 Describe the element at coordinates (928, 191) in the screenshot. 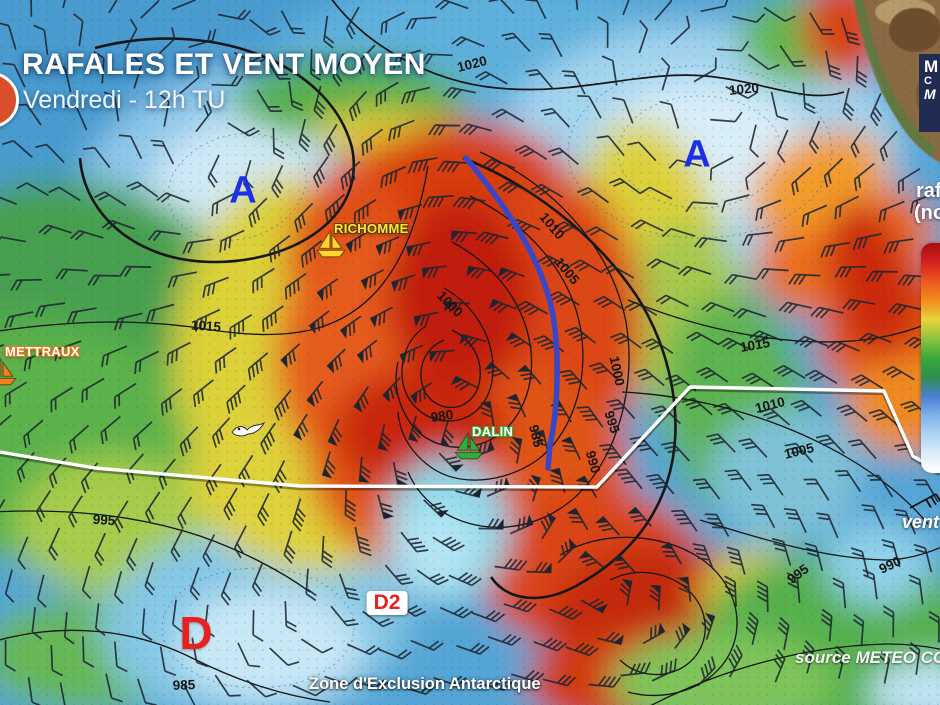

I see `legend-title-line1: rafales` at that location.